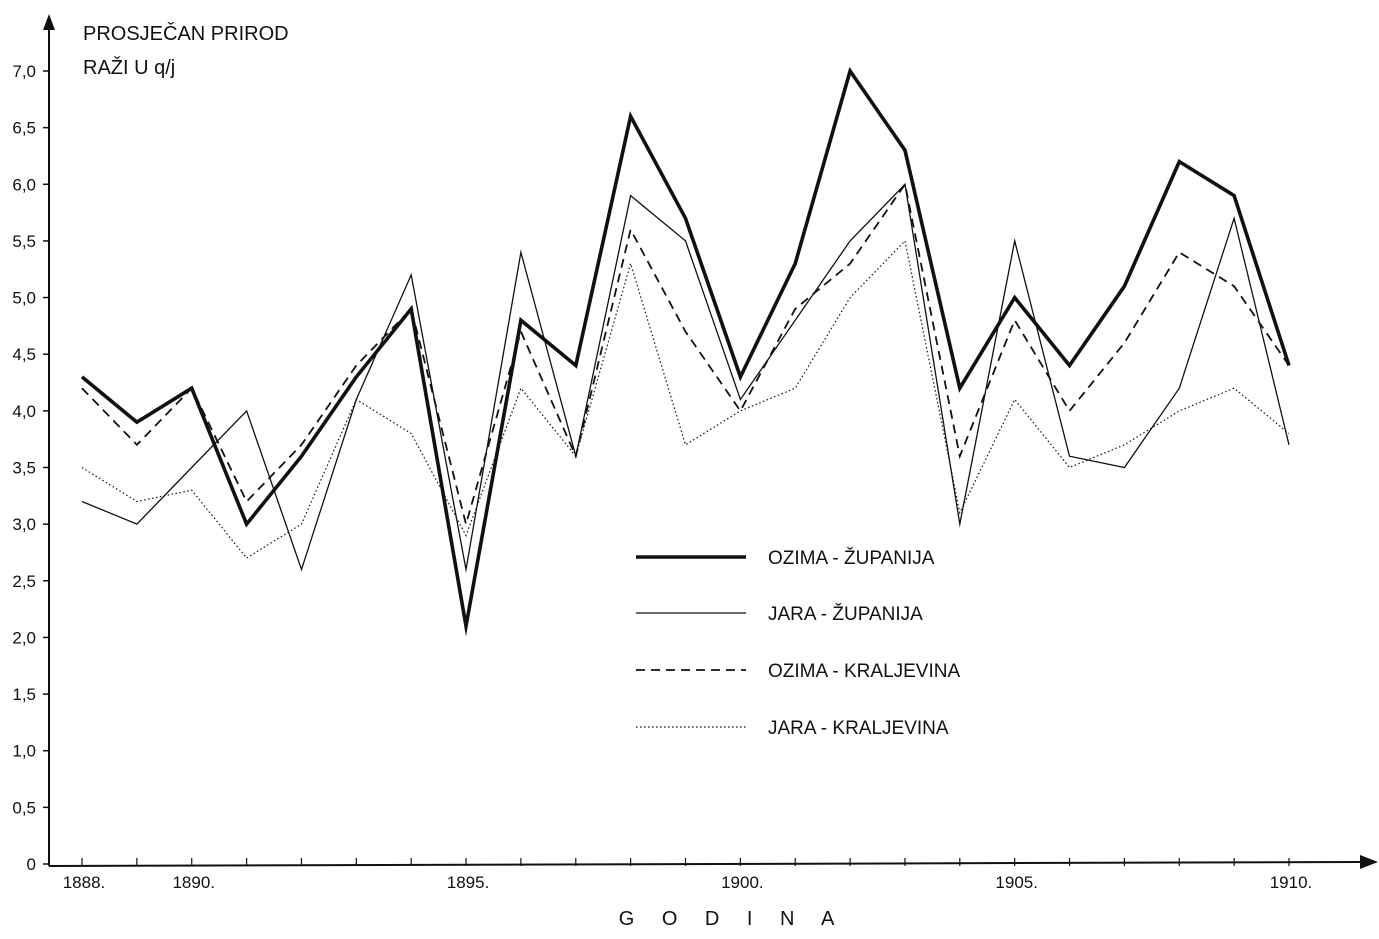 This screenshot has height=939, width=1379. I want to click on y-tick-label: 6,0, so click(24, 184).